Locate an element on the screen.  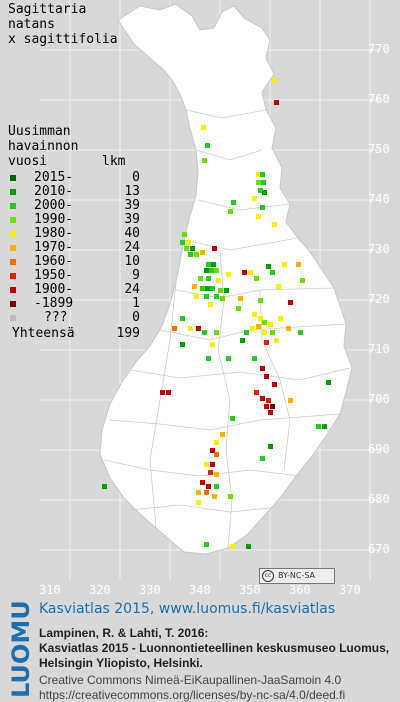
legend-label: 2010- is located at coordinates (54, 191).